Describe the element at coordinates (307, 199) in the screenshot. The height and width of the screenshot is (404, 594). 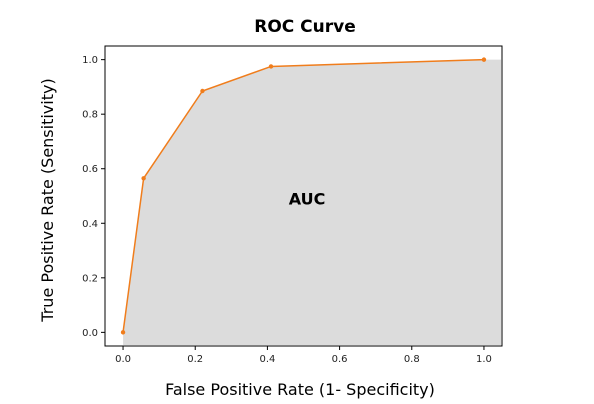
I see `auc-annotation: AUC` at that location.